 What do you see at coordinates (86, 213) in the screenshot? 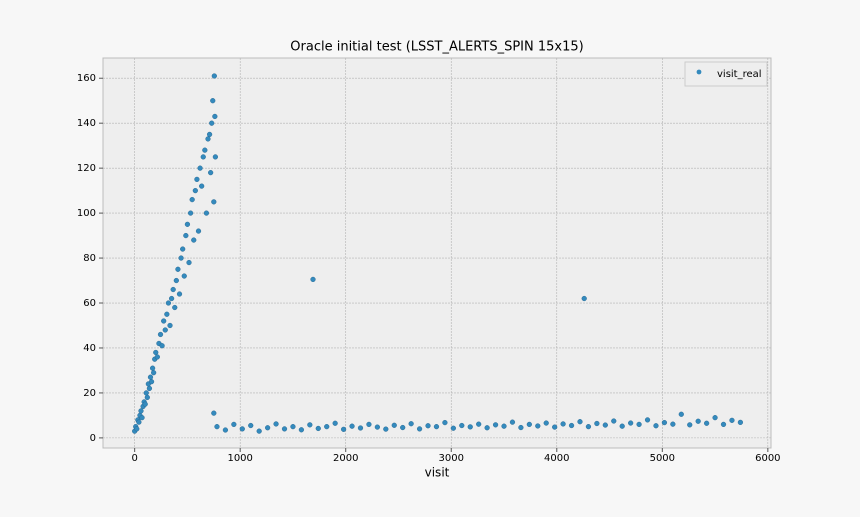
I see `y-tick-label: 100` at bounding box center [86, 213].